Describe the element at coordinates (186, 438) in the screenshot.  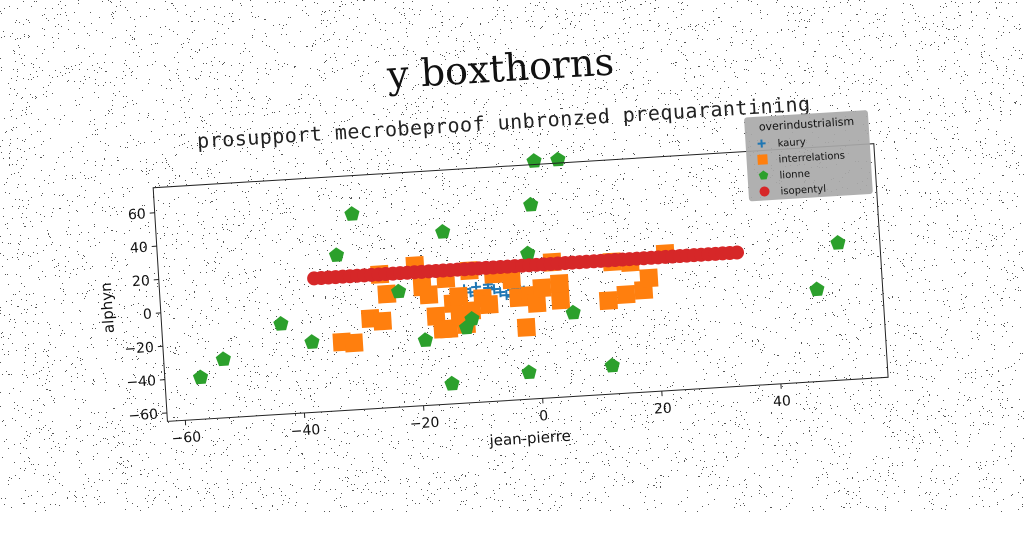
I see `x-tick-label: −60` at that location.